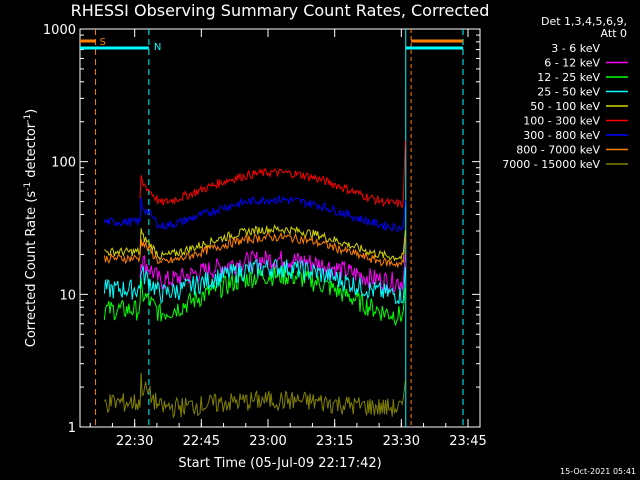 This screenshot has width=640, height=480. Describe the element at coordinates (401, 441) in the screenshot. I see `x-tick-label: 23:30` at that location.